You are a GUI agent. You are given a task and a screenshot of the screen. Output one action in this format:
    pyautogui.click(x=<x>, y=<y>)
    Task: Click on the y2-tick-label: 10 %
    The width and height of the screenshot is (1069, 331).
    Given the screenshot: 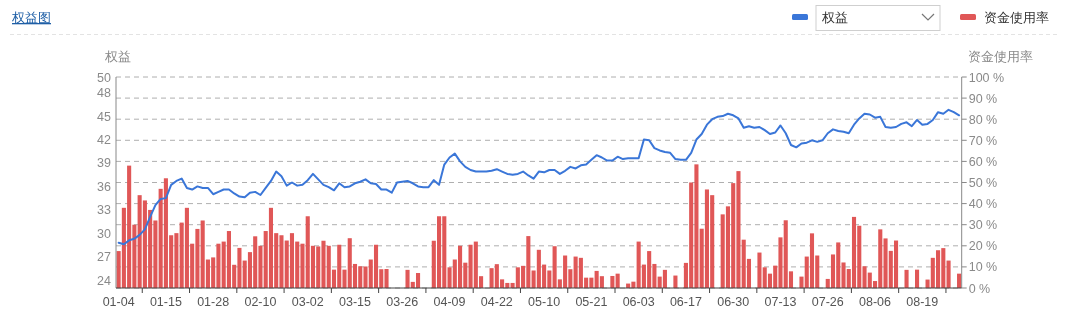 What is the action you would take?
    pyautogui.click(x=983, y=267)
    